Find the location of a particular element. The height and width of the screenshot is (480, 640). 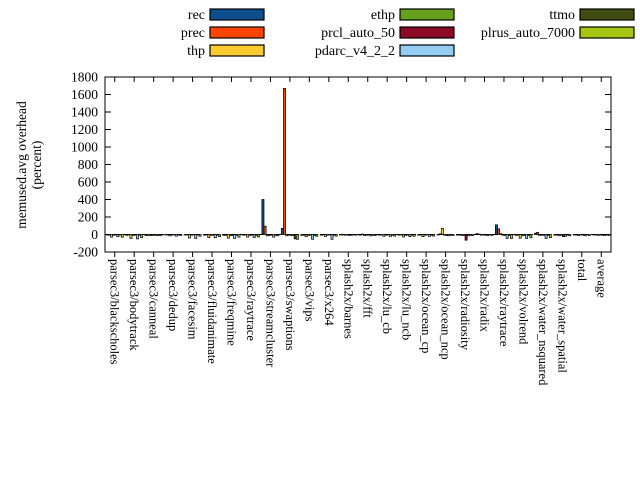

legend-label: prcl_auto_50 is located at coordinates (358, 33).